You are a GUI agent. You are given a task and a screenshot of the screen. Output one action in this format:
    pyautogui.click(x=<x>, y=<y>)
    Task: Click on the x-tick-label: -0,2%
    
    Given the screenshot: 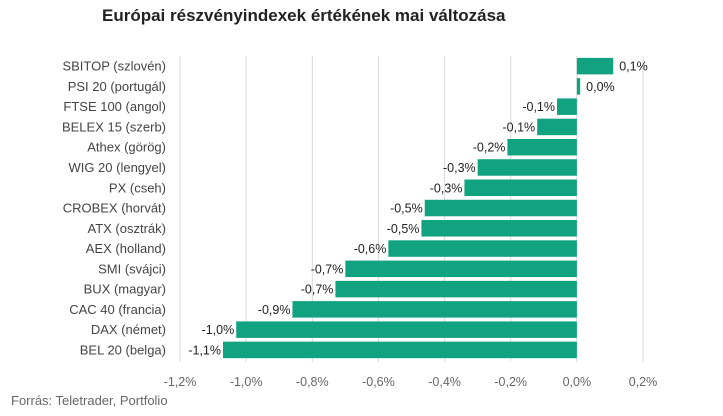 What is the action you would take?
    pyautogui.click(x=510, y=382)
    